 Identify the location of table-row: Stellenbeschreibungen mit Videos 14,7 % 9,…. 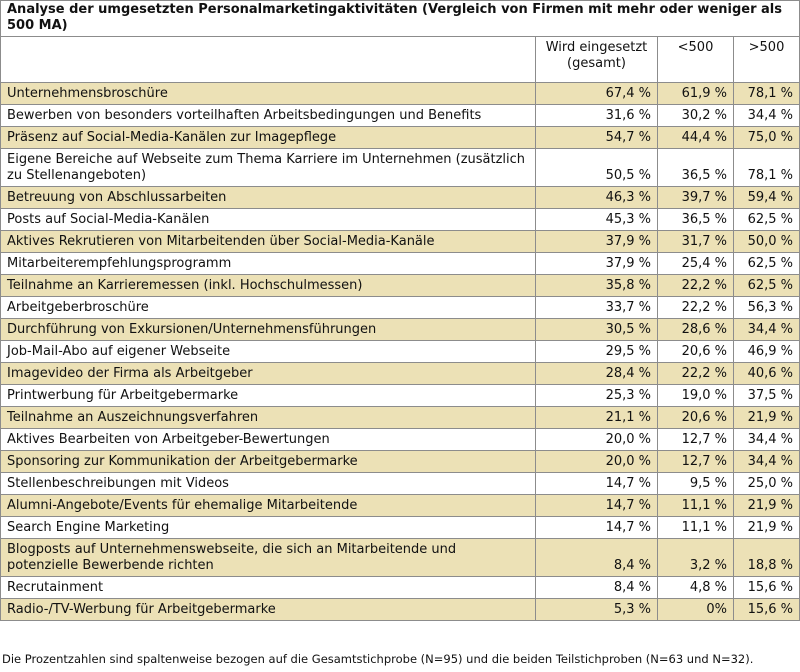
(400, 483).